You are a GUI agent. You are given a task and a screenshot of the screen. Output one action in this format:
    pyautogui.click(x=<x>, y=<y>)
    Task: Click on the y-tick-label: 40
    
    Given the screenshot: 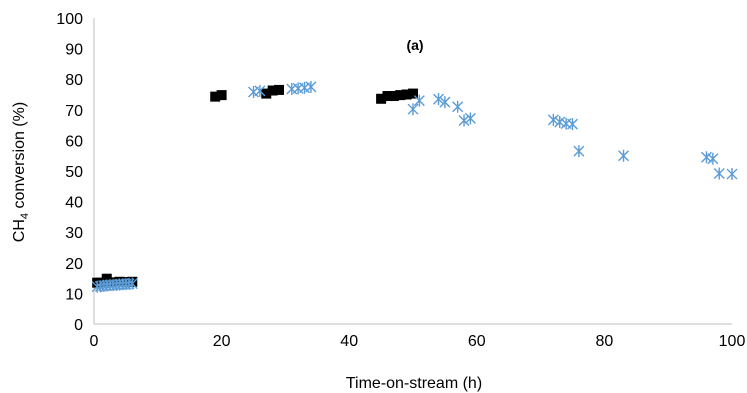 What is the action you would take?
    pyautogui.click(x=74, y=203)
    